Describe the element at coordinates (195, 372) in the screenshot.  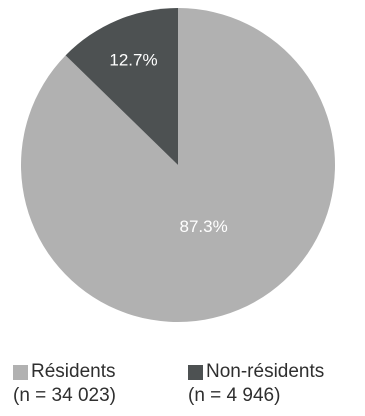
I see `legend-swatch-non-residents` at that location.